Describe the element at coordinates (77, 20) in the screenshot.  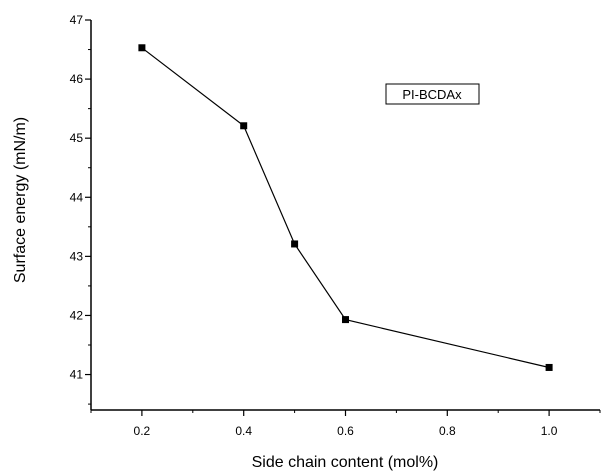
I see `y-tick-label: 47` at that location.